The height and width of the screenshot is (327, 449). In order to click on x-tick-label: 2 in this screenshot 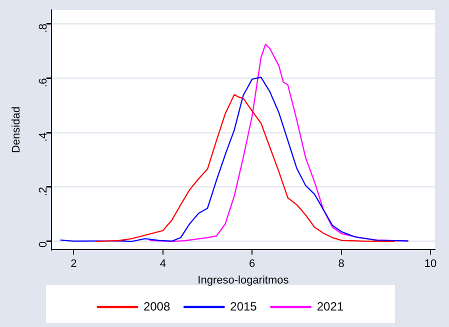, I will do `click(73, 264)`.